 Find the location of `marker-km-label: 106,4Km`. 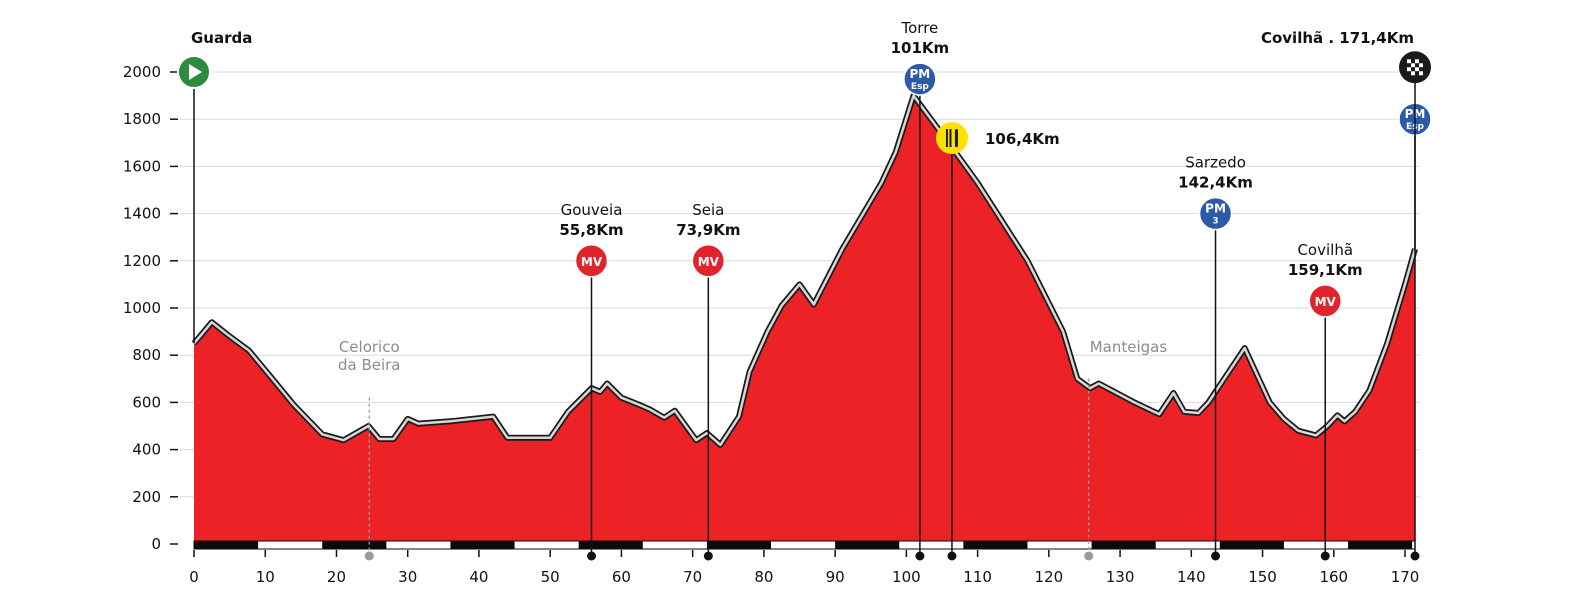

marker-km-label: 106,4Km is located at coordinates (1022, 139).